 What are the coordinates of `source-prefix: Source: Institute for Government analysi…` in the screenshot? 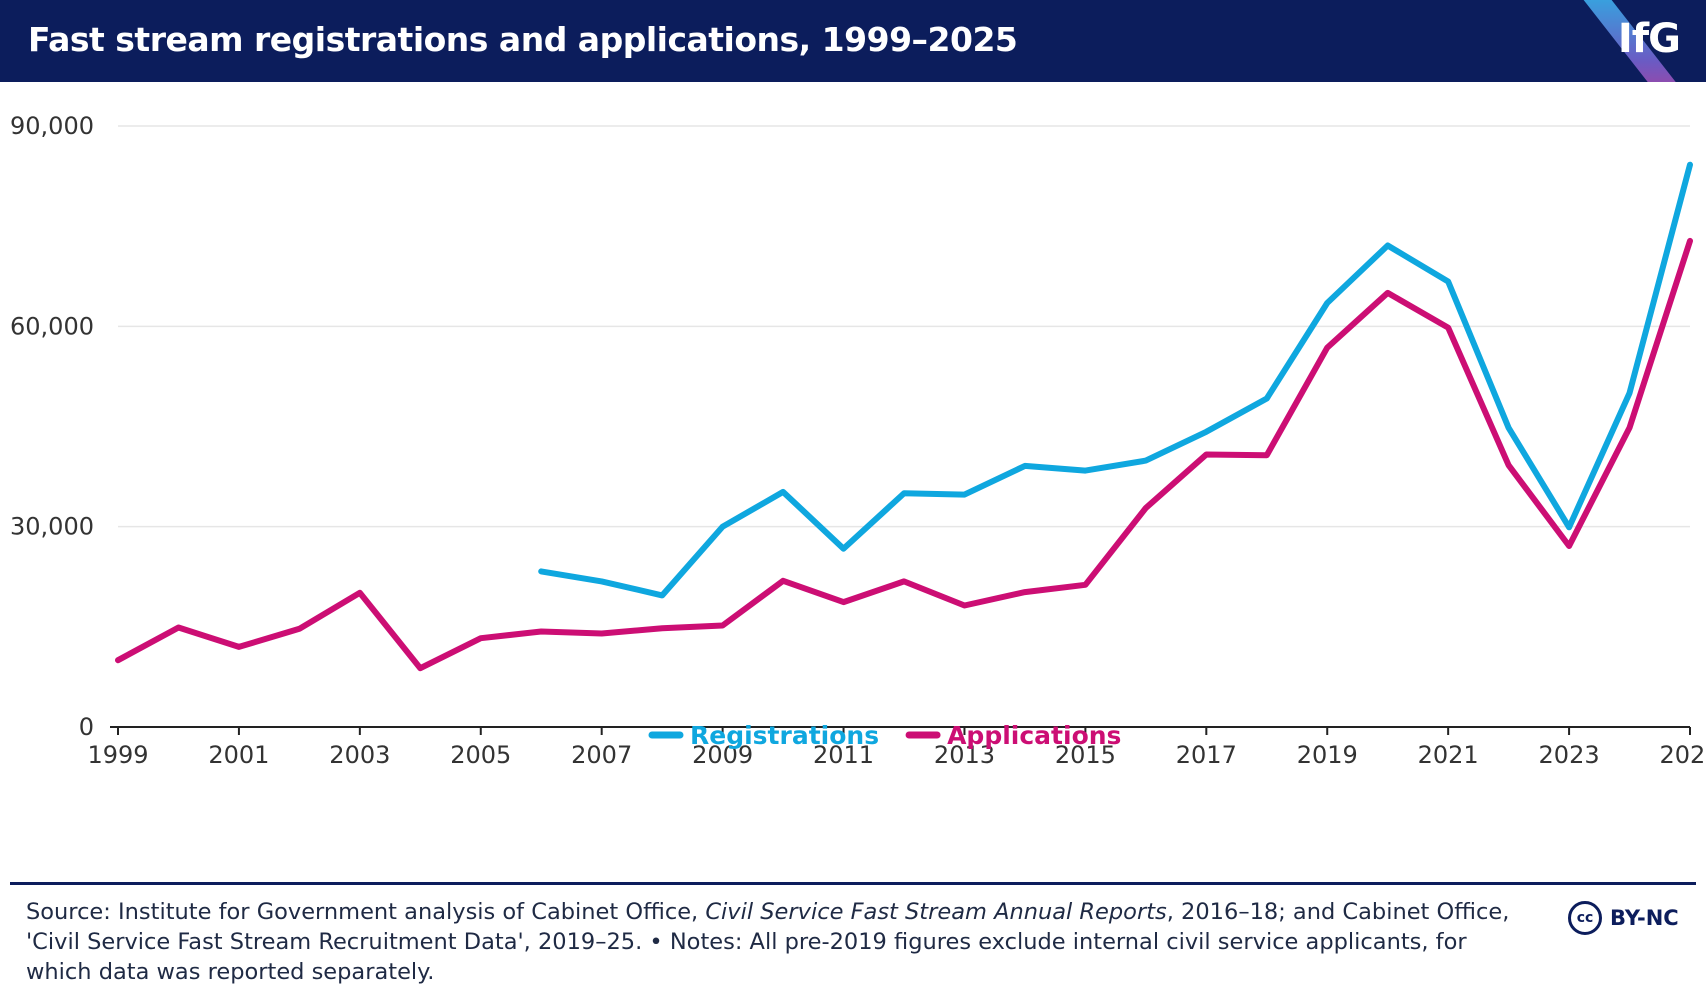 It's located at (366, 912).